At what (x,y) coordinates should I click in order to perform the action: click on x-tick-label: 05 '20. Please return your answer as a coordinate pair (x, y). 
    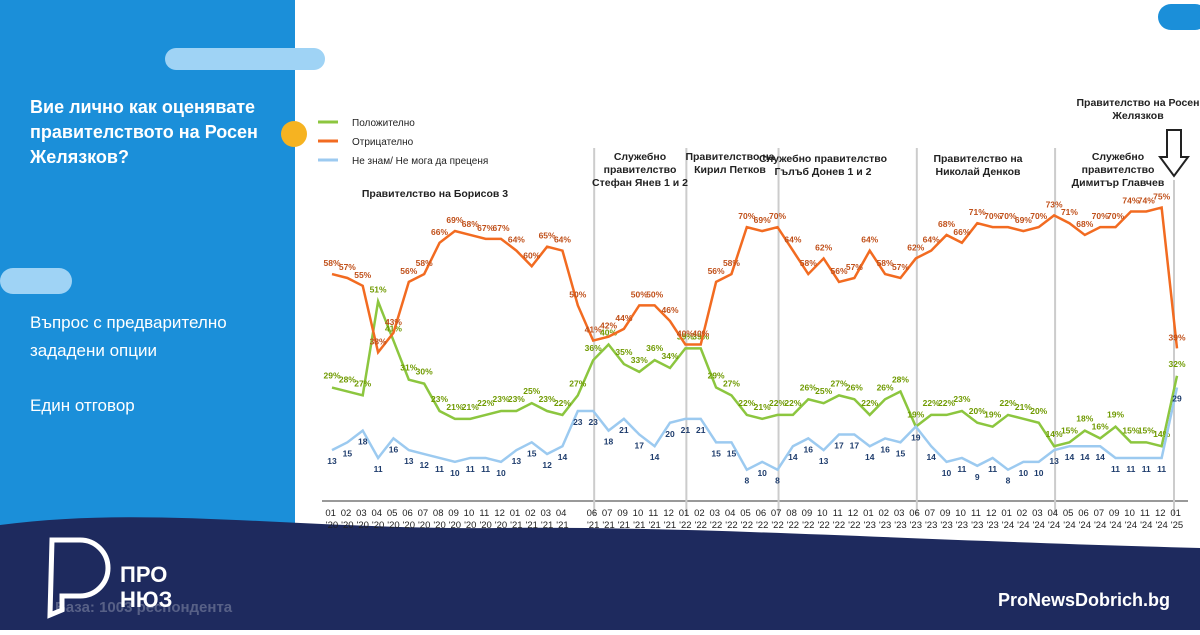
    Looking at the image, I should click on (393, 519).